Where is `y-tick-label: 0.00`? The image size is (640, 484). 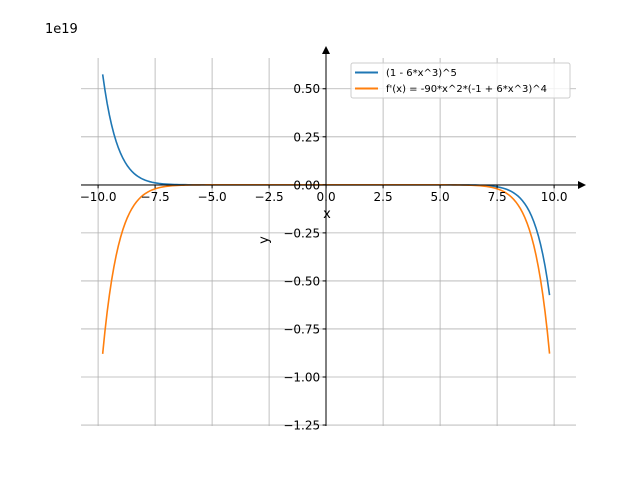
y-tick-label: 0.00 is located at coordinates (306, 185).